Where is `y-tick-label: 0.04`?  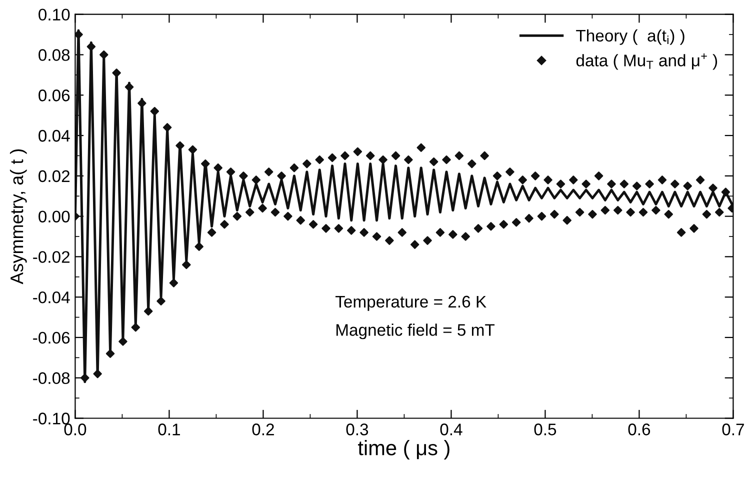
y-tick-label: 0.04 is located at coordinates (54, 136).